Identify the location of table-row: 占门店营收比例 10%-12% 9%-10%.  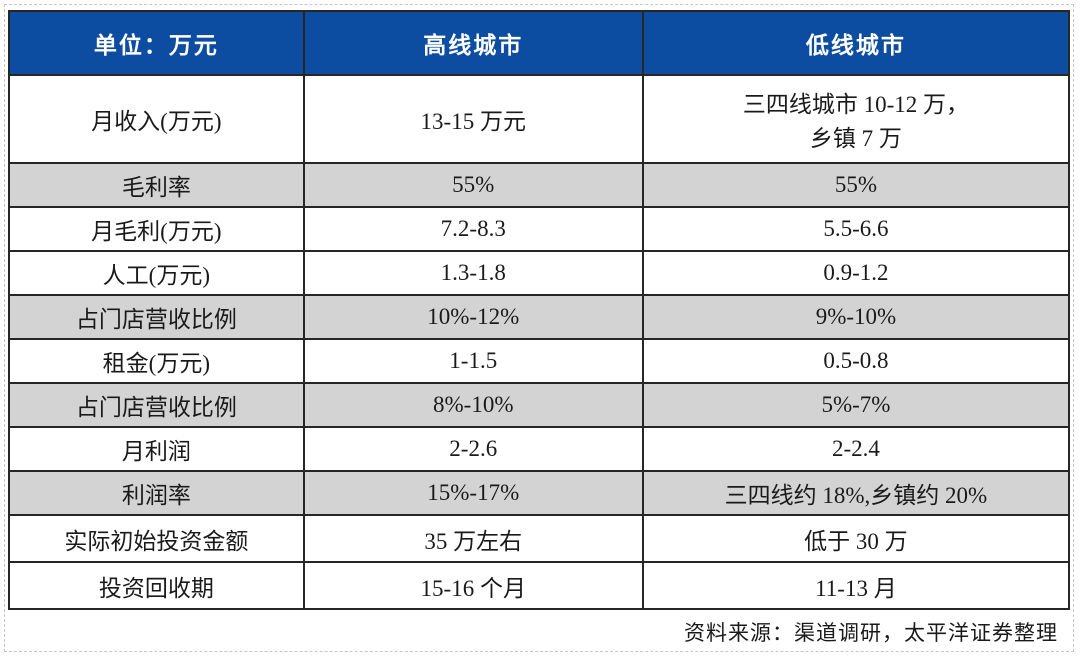
(539, 317).